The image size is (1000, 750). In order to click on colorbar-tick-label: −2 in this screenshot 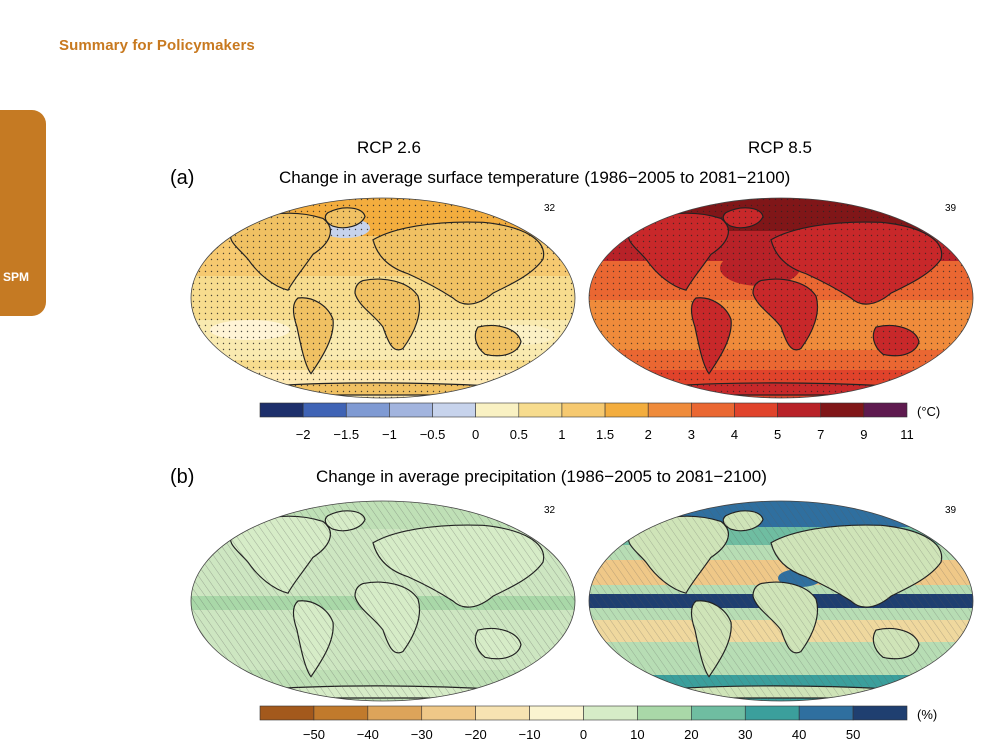, I will do `click(303, 434)`.